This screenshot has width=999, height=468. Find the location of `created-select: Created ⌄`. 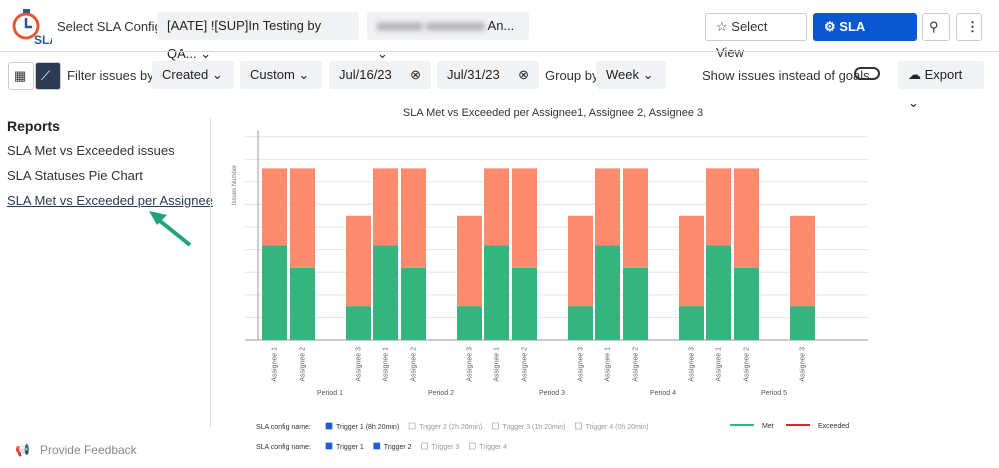

created-select: Created ⌄ is located at coordinates (193, 75).